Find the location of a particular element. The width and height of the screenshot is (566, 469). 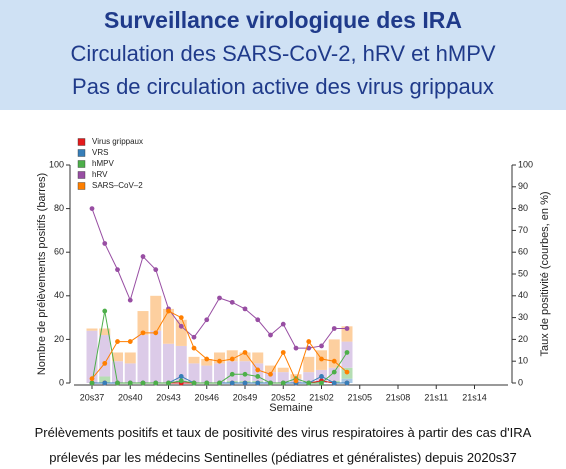

y-axis-label: Nombre de prélèvements positifs (barres) is located at coordinates (42, 274).